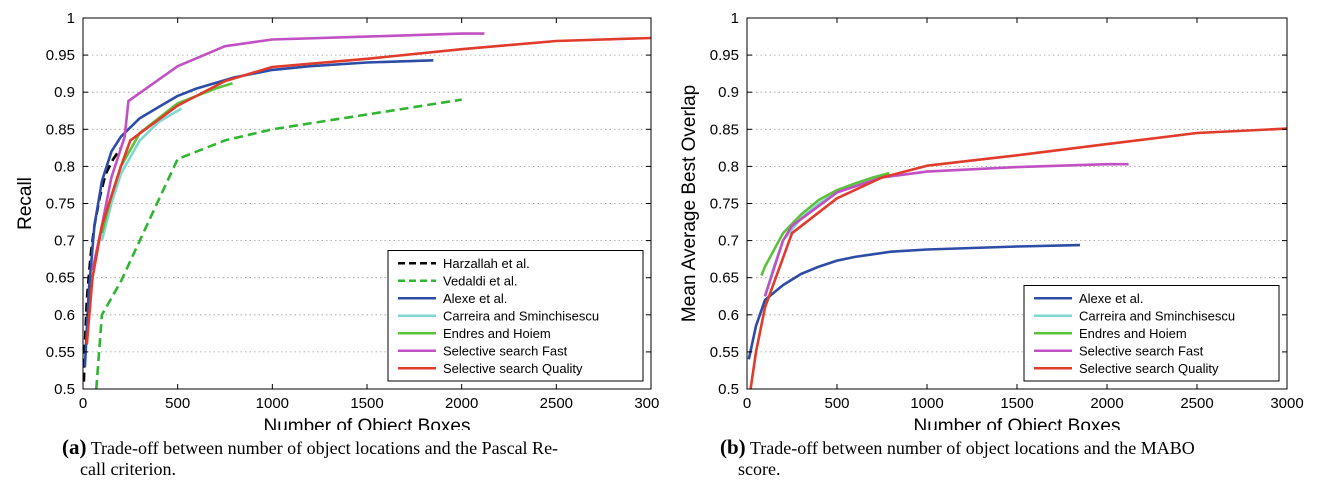  I want to click on series-line-alexe-et-al-, so click(914, 301).